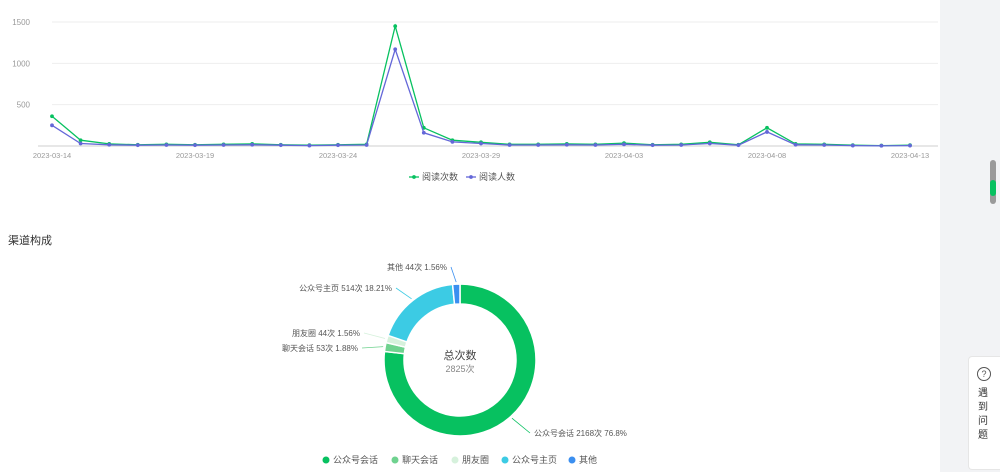 The image size is (1000, 472). Describe the element at coordinates (534, 459) in the screenshot. I see `legend-label: 公众号主页` at that location.